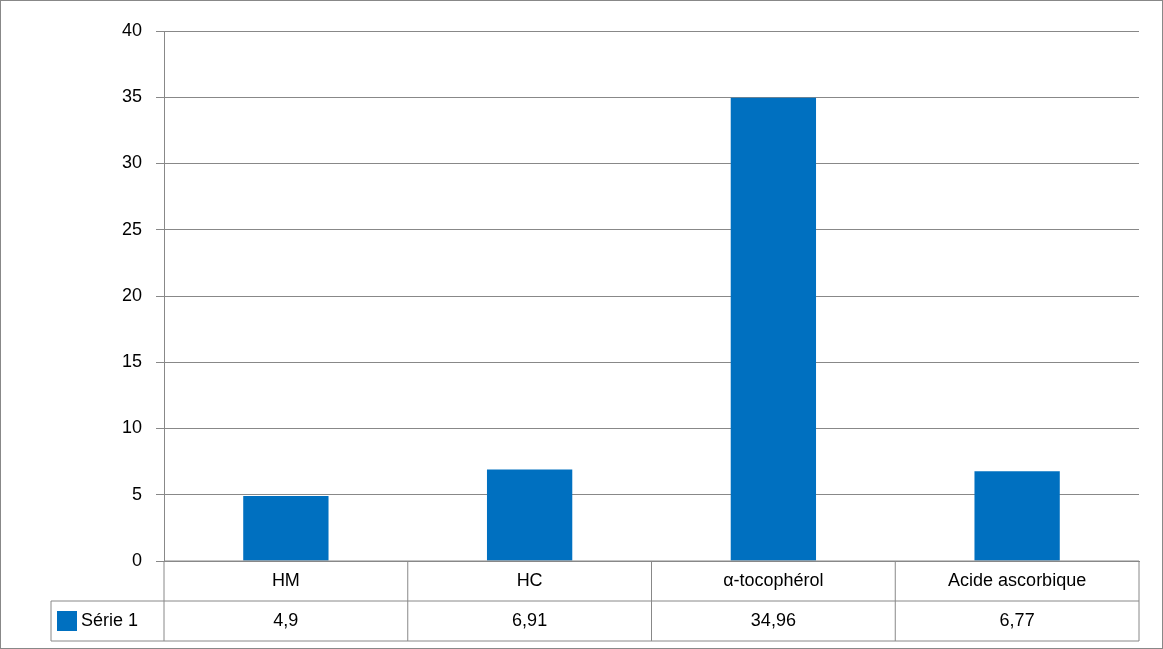 This screenshot has width=1163, height=649. What do you see at coordinates (773, 579) in the screenshot?
I see `x-tick-label: α-tocophérol` at bounding box center [773, 579].